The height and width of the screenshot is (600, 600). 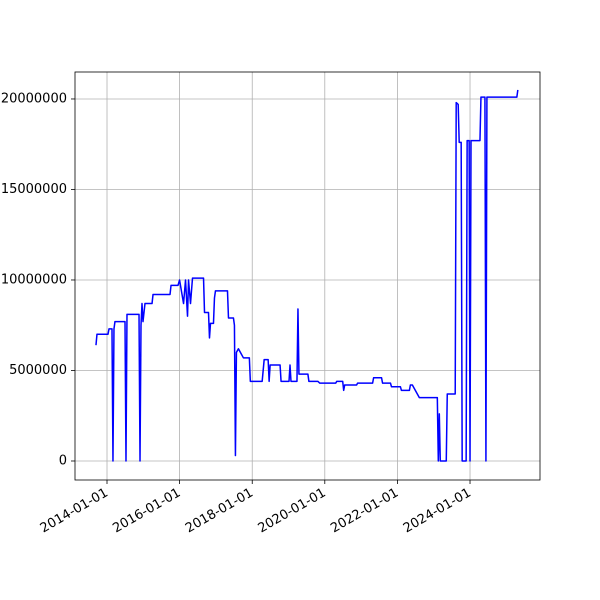 I want to click on y-tick-label: 10000000, so click(x=34, y=279).